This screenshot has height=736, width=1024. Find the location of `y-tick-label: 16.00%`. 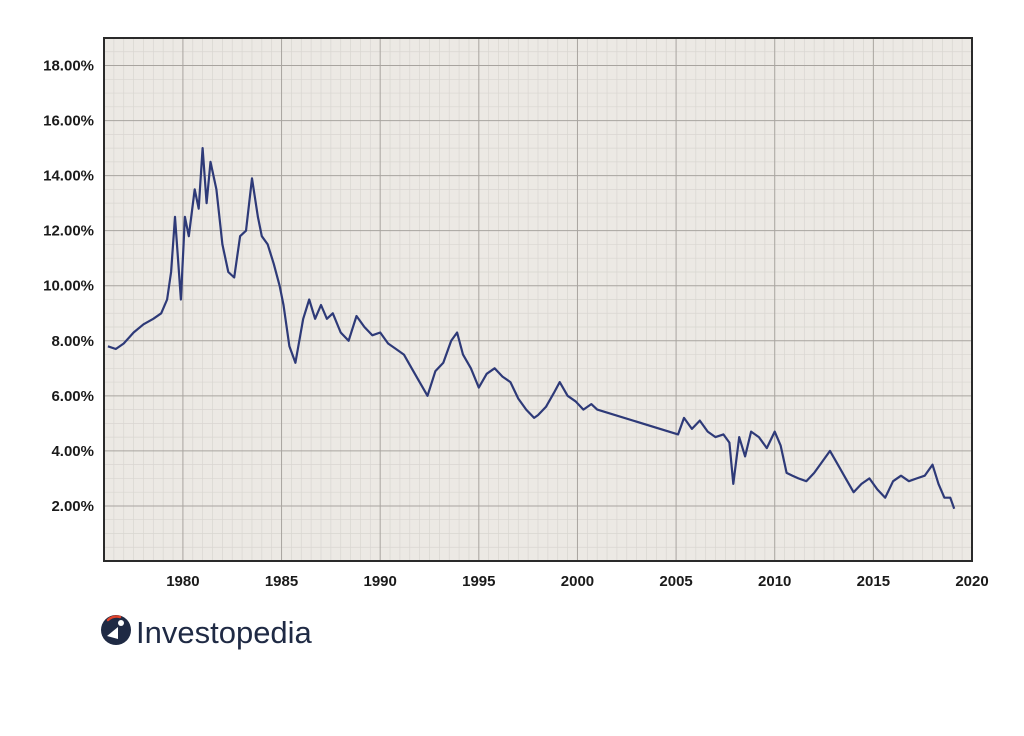

y-tick-label: 16.00% is located at coordinates (68, 121).